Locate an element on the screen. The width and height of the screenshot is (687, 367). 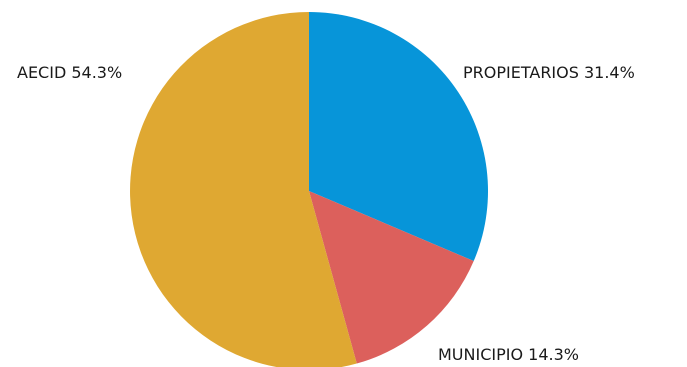
slice-label-propietarios: PROPIETARIOS 31.4% is located at coordinates (549, 72).